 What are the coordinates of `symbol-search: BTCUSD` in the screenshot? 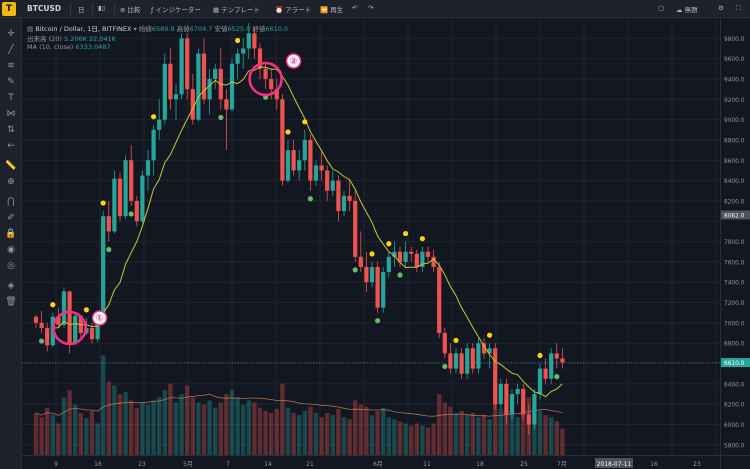 It's located at (44, 8).